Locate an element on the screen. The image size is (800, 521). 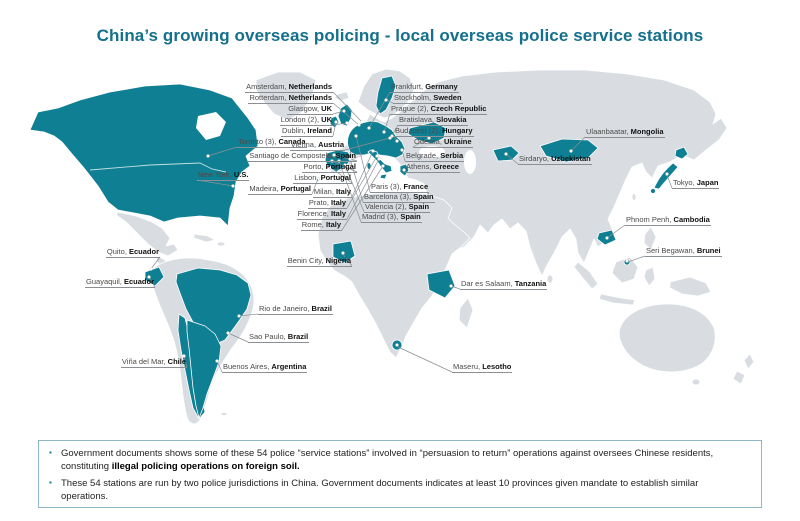
map-label: Belgrade, Serbia is located at coordinates (435, 156).